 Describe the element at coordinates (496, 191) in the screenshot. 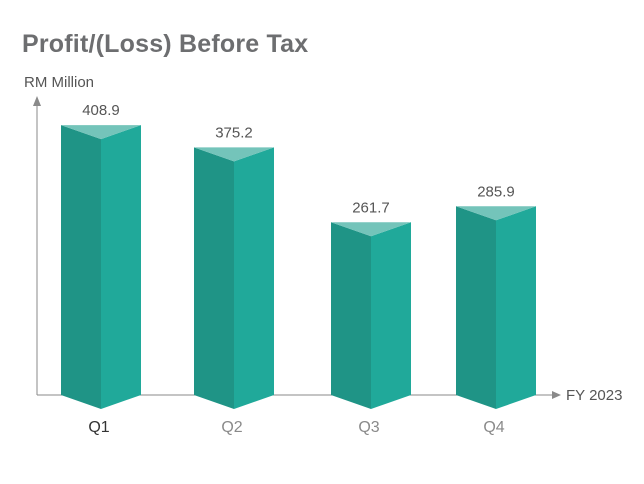

I see `data-label: 285.9` at that location.